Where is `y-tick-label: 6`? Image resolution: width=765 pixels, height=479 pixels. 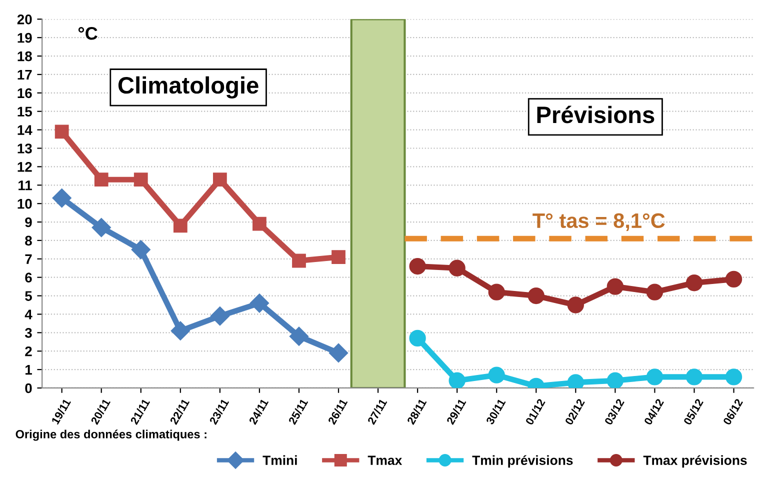
y-tick-label: 6 is located at coordinates (28, 277).